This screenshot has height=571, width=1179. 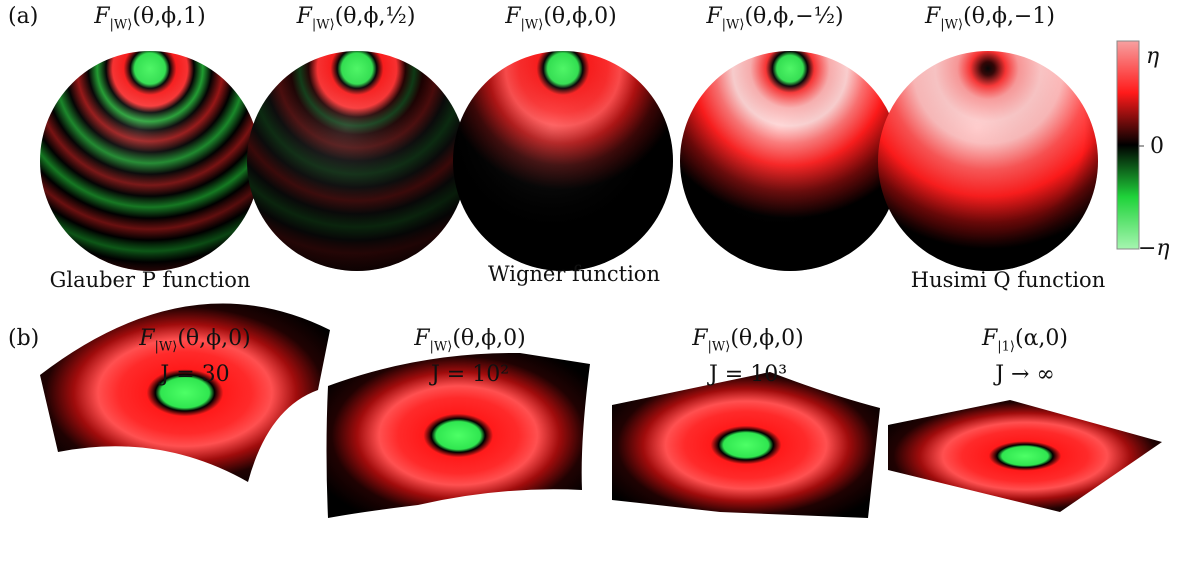 I want to click on panel-b-label: (b), so click(x=24, y=338).